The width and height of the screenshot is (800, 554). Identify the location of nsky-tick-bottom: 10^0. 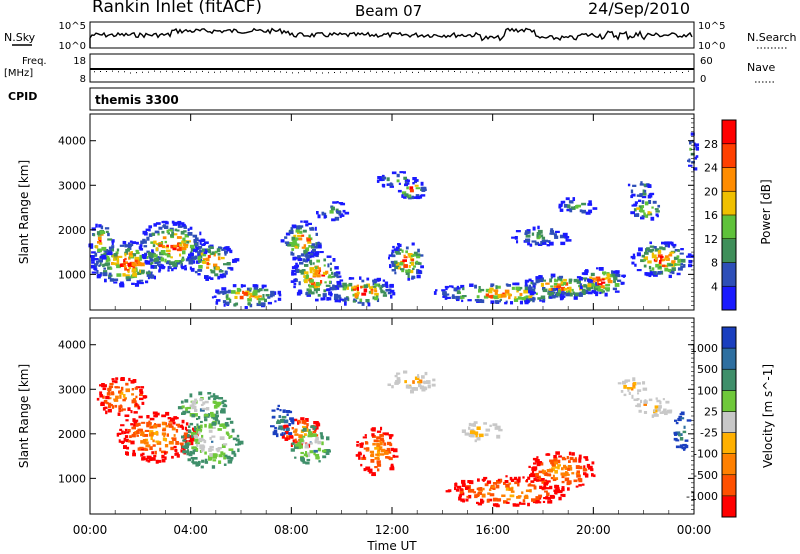
(72, 46).